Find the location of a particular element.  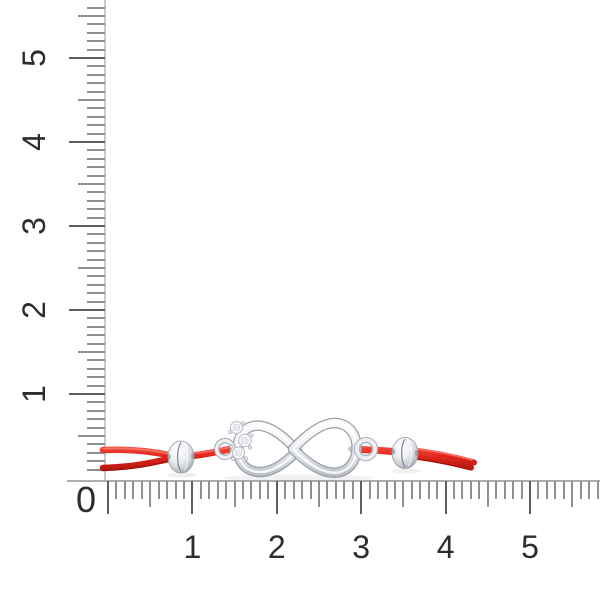

silver-bead-right is located at coordinates (405, 453).